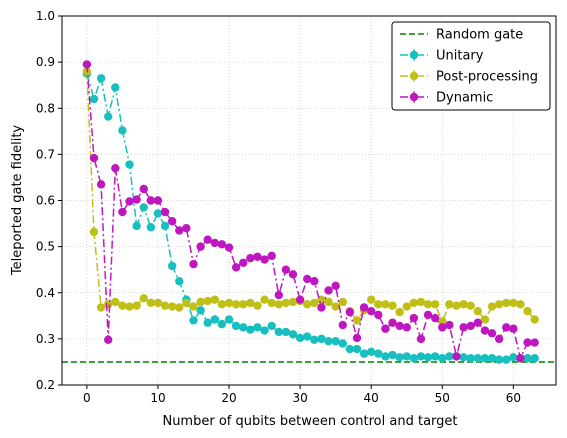 This screenshot has height=438, width=567. What do you see at coordinates (45, 339) in the screenshot?
I see `y-tick-label: 0.3` at bounding box center [45, 339].